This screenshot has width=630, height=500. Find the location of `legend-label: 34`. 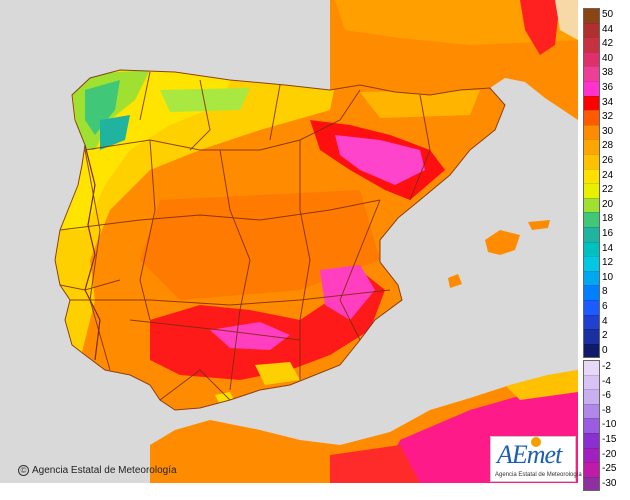

legend-label: 34 is located at coordinates (608, 102).